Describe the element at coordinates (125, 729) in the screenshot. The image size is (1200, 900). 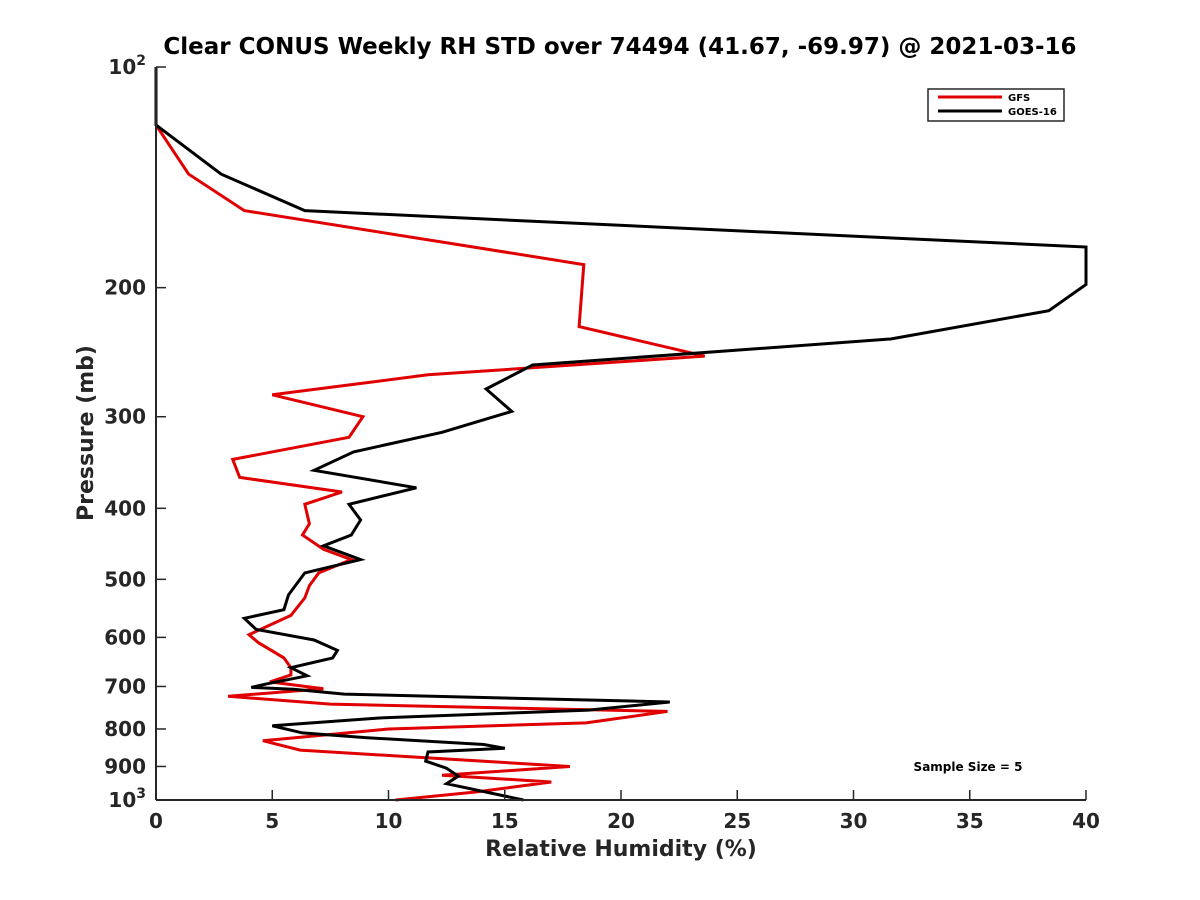
I see `y-tick-label: 800` at that location.